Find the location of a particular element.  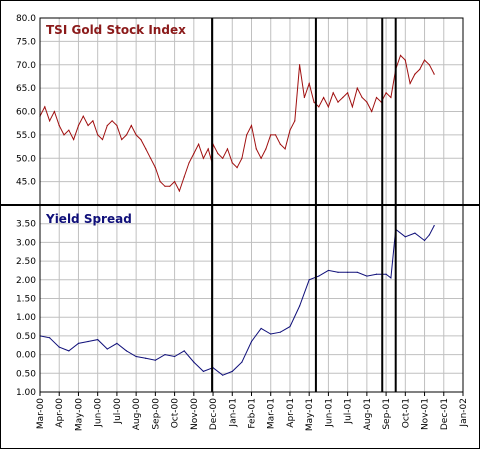

x-tick-label: Sep-01 is located at coordinates (387, 414).